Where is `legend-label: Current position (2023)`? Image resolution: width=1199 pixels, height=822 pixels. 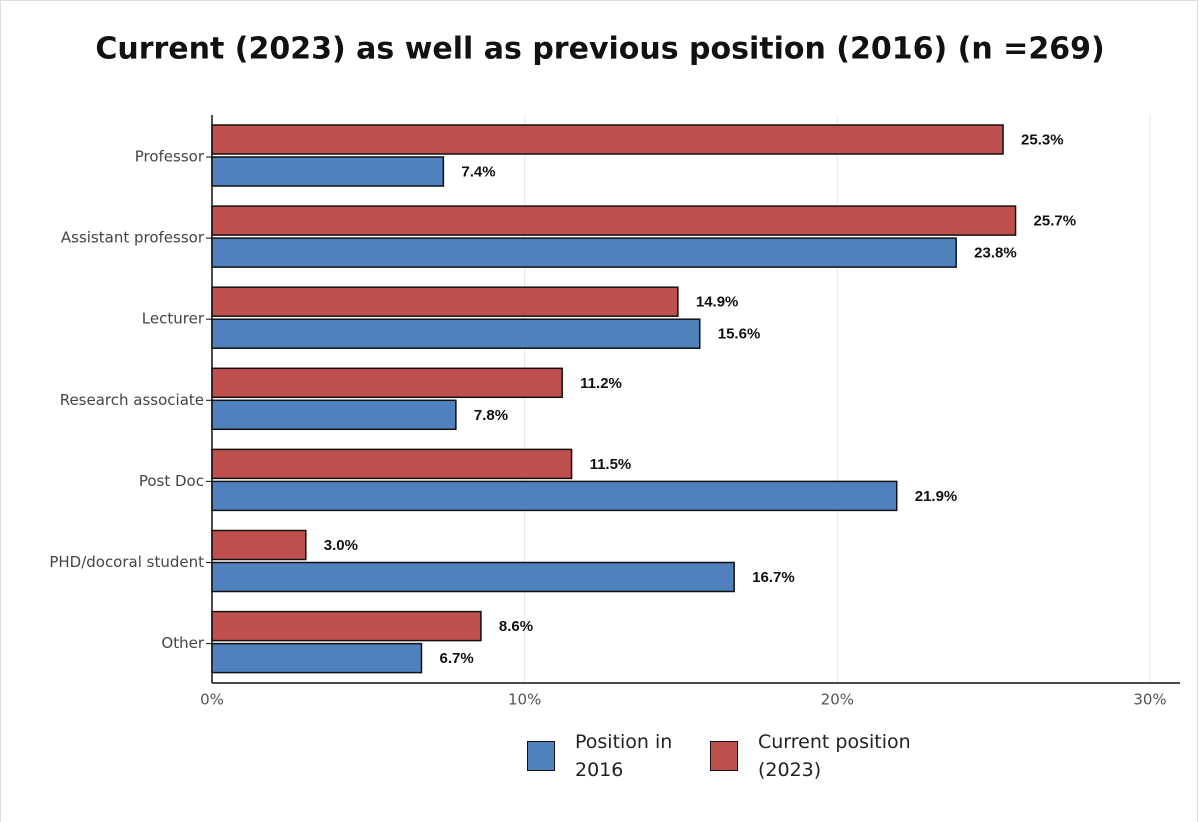 legend-label: Current position (2023) is located at coordinates (834, 756).